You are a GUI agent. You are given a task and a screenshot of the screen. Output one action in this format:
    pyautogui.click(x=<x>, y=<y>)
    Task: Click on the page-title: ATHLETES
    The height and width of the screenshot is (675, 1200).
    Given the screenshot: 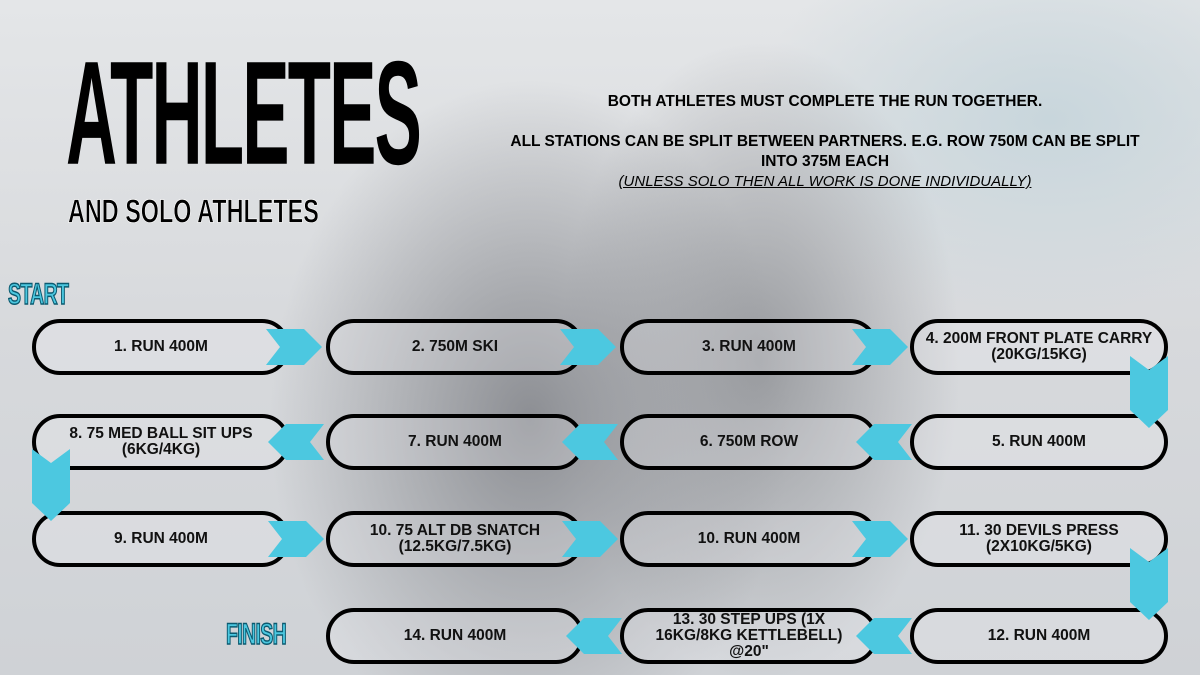 What is the action you would take?
    pyautogui.click(x=244, y=114)
    